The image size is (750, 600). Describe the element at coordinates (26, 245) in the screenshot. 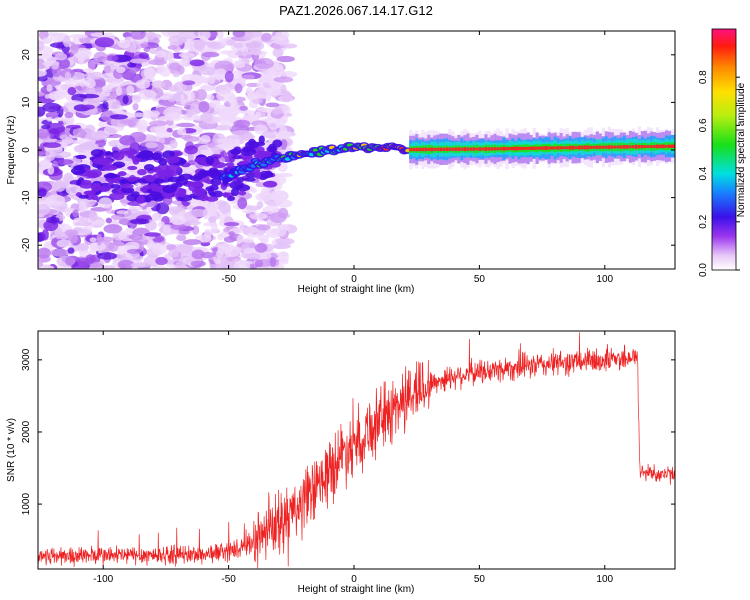

I see `y-tick-label: -20` at that location.